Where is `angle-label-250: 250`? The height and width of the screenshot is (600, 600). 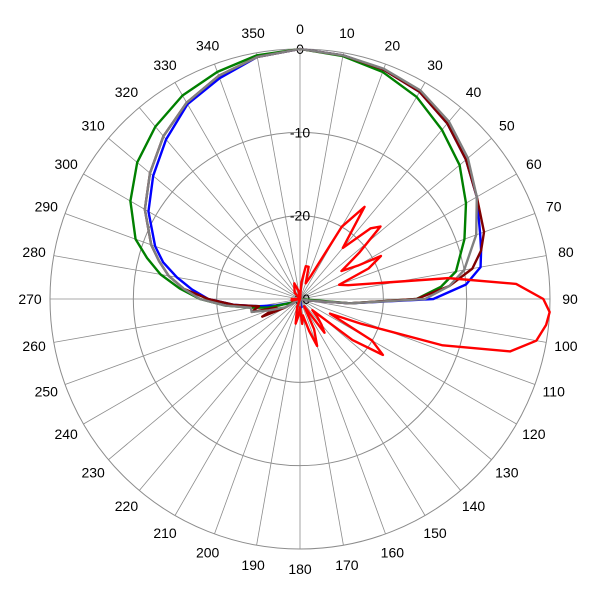 angle-label-250: 250 is located at coordinates (47, 391).